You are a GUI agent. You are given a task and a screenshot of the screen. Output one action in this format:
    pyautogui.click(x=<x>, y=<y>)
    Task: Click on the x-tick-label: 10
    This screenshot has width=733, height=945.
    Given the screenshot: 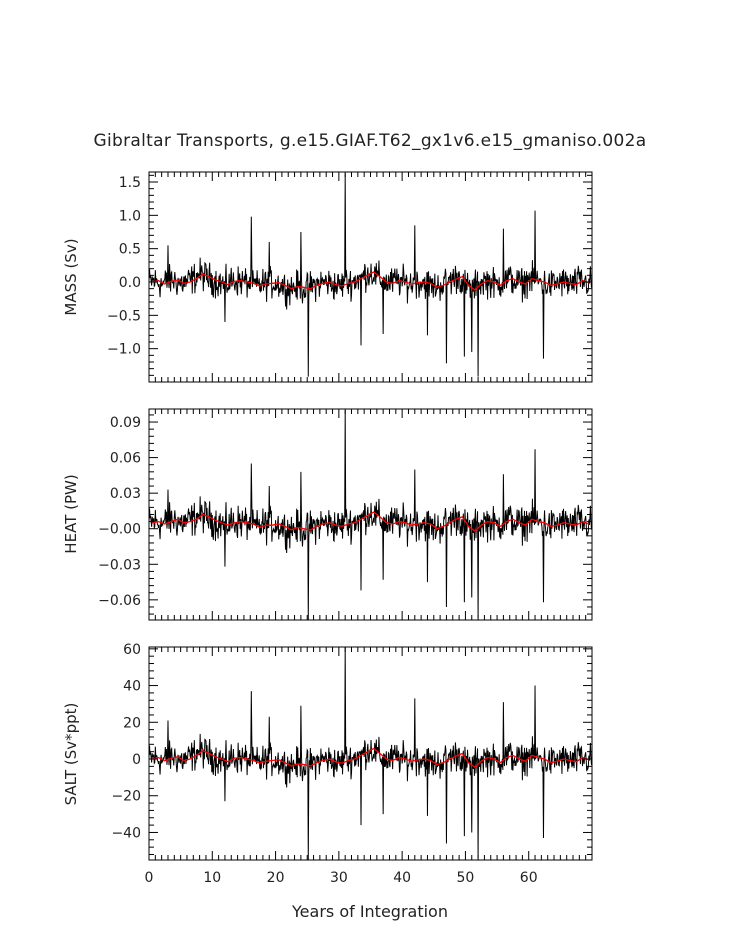 What is the action you would take?
    pyautogui.click(x=212, y=878)
    